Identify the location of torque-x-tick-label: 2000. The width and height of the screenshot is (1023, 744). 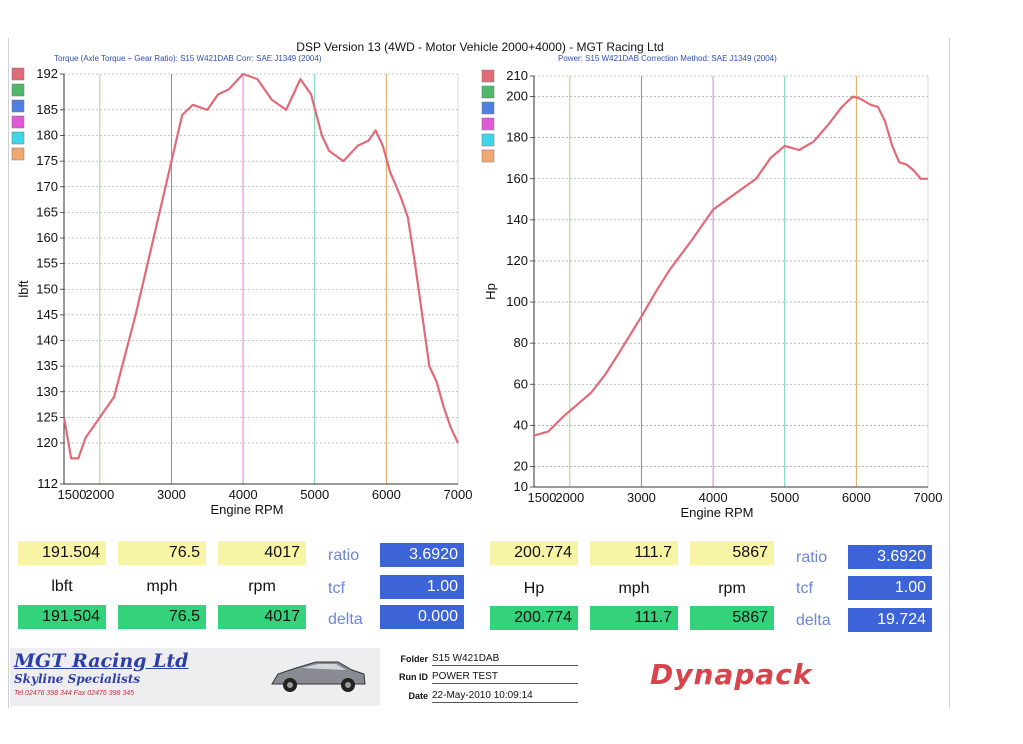
(99, 494).